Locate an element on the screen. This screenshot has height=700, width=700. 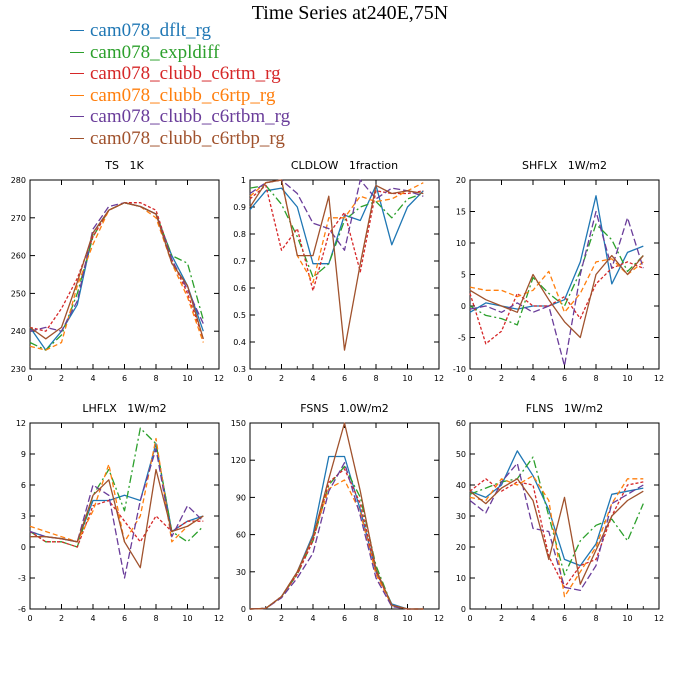
chart-panel: SHFLX 1W/m2 0 2 4 6 8 10 12 -10 -5 0 5 10 15 20 is located at coordinates (558, 271).